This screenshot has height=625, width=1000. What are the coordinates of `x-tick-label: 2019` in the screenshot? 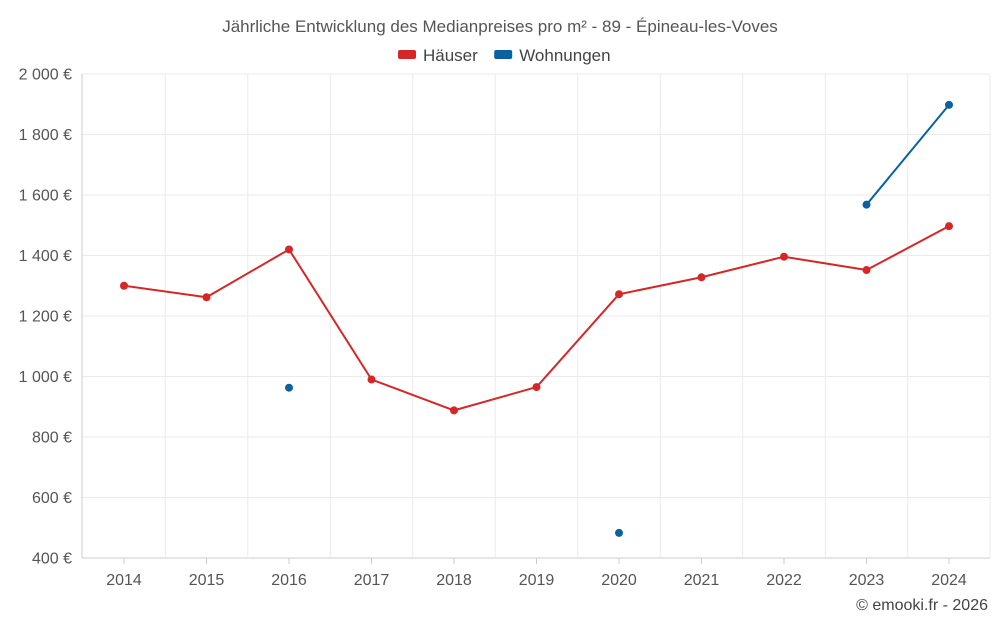 It's located at (537, 580).